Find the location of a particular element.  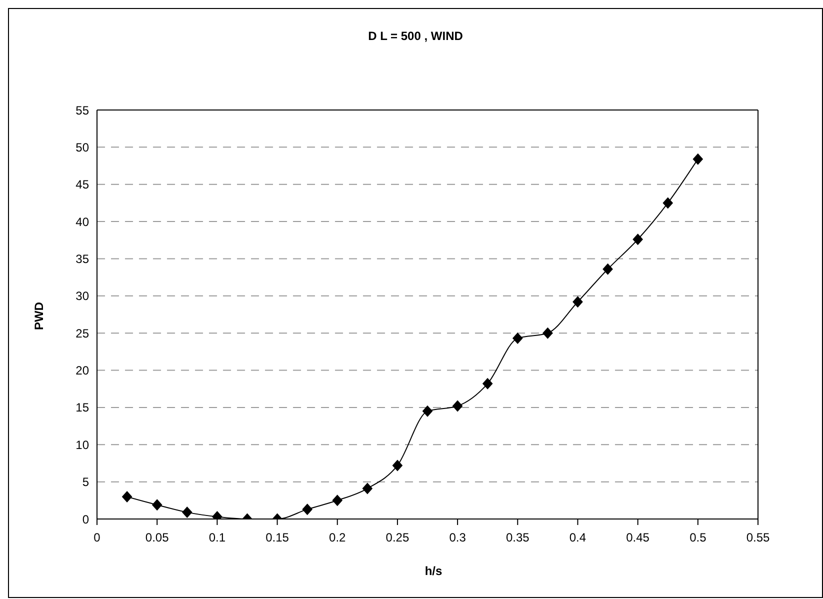

x-tick-label: 0 is located at coordinates (97, 537).